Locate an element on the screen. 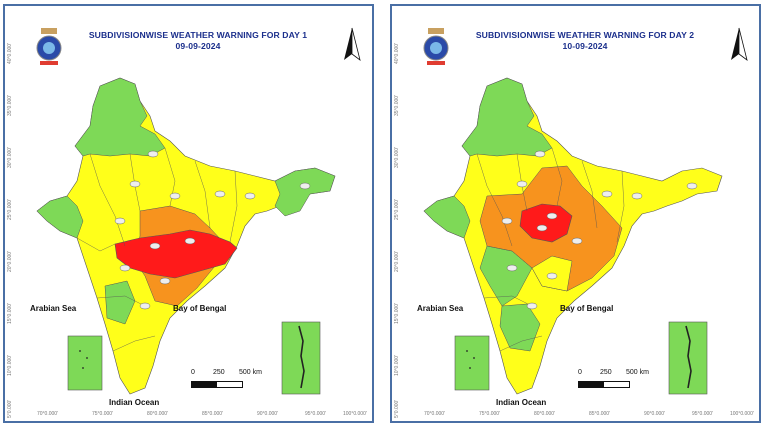 This screenshot has height=427, width=768. title-date: 10-09-2024 is located at coordinates (585, 46).